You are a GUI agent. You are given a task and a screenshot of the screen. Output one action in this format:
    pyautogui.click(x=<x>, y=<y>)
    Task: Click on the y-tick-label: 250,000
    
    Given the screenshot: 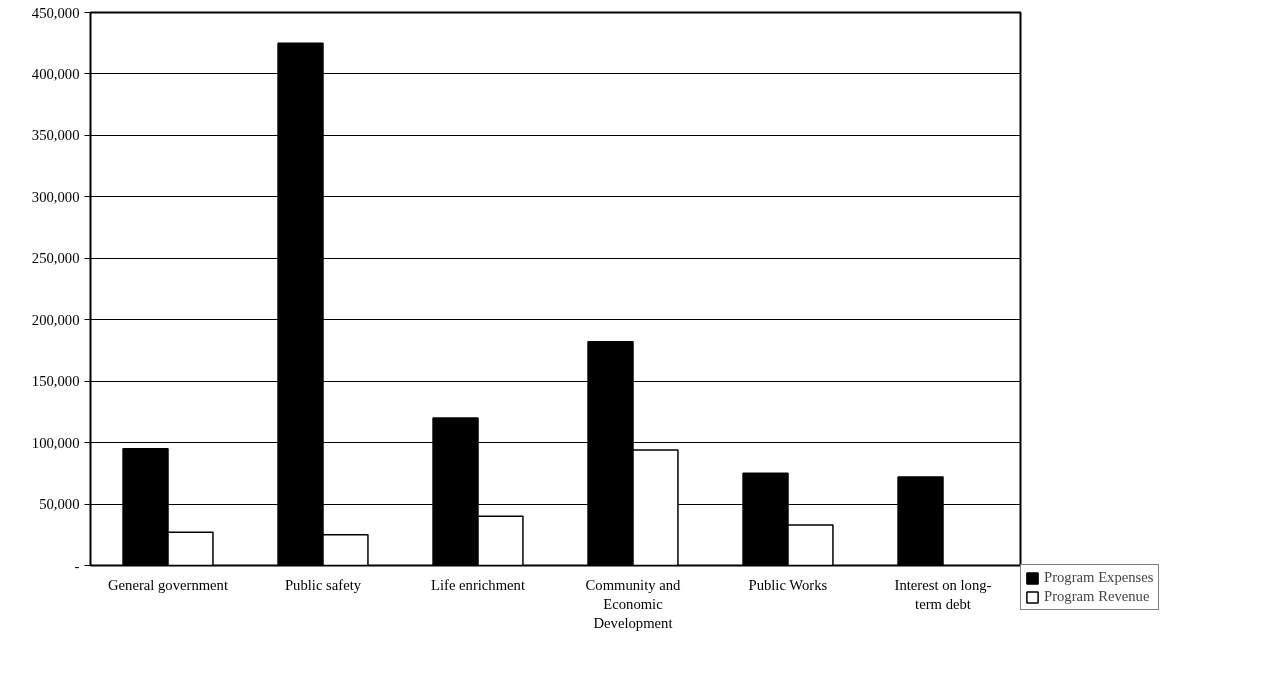 What is the action you would take?
    pyautogui.click(x=55, y=258)
    